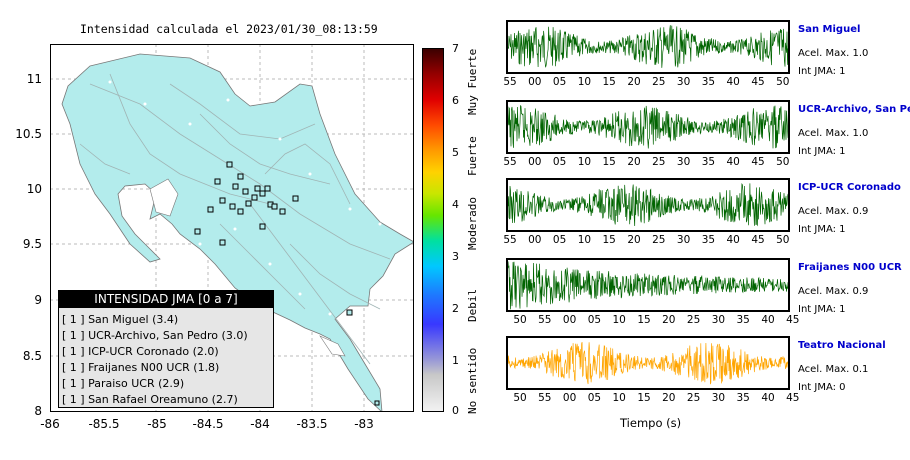  I want to click on map-xtick: -86, so click(50, 424).